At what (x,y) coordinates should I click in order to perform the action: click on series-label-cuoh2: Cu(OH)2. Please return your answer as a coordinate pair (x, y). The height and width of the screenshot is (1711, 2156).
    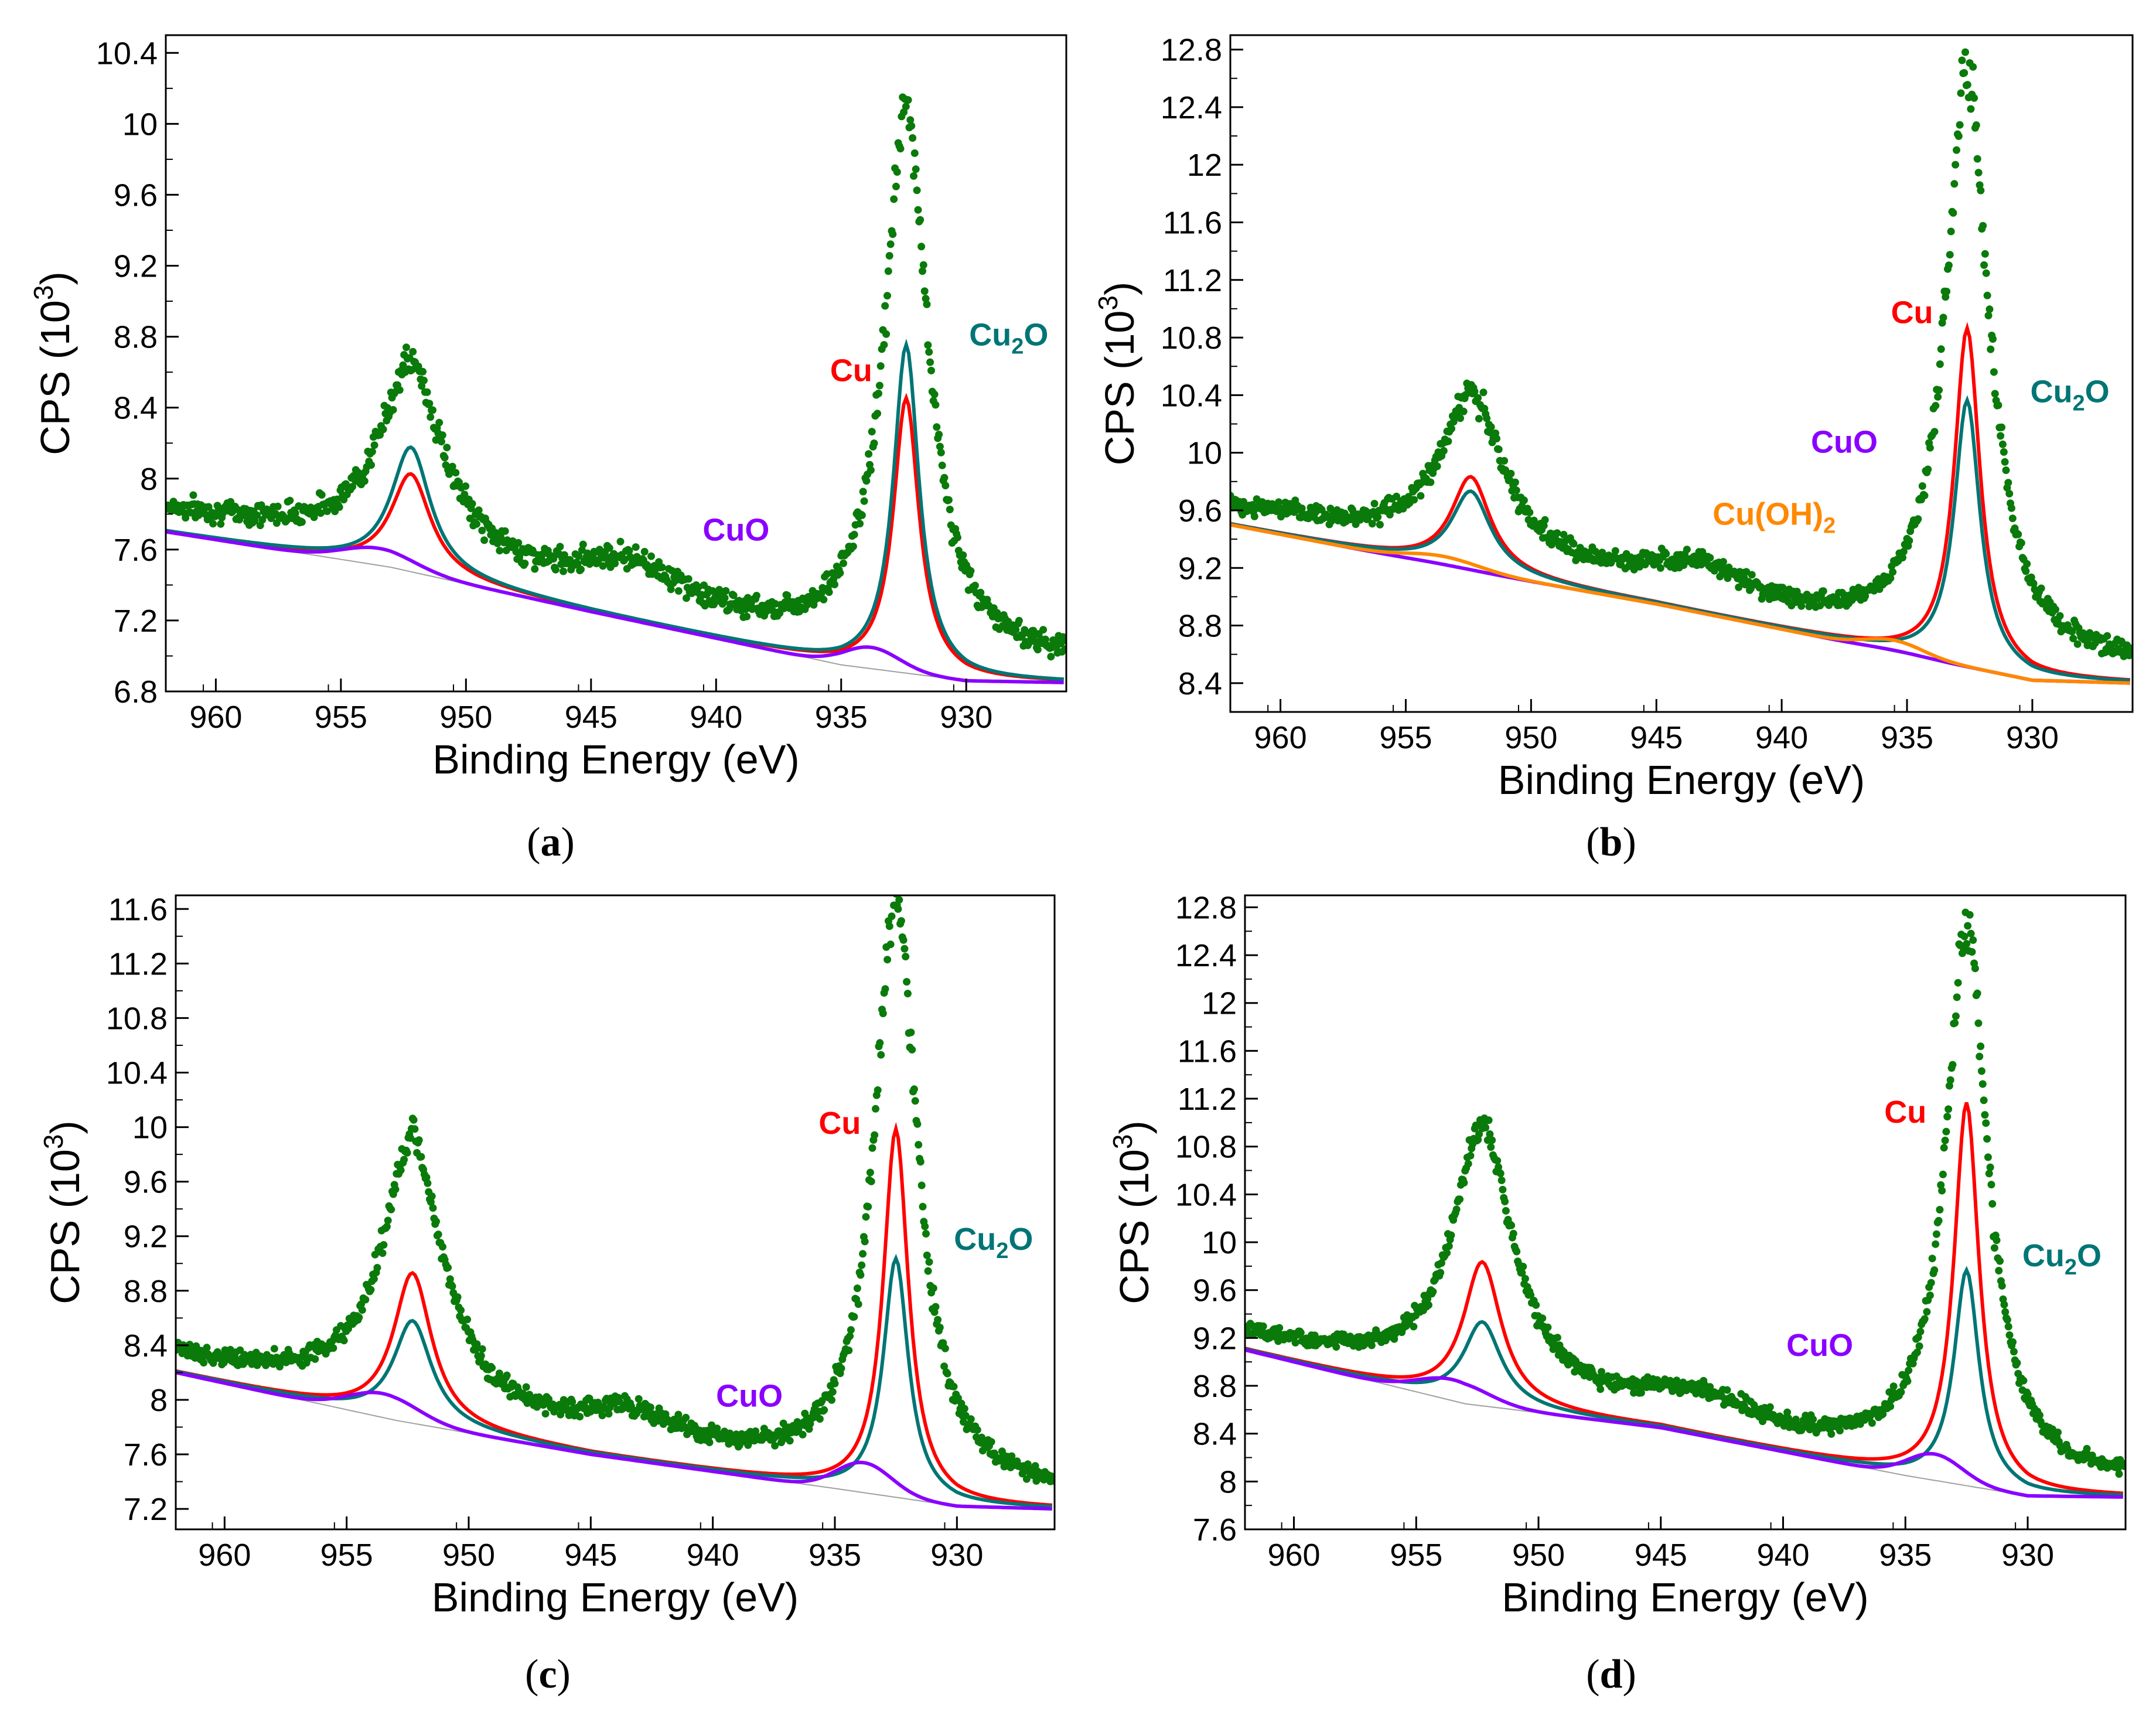
    Looking at the image, I should click on (1774, 517).